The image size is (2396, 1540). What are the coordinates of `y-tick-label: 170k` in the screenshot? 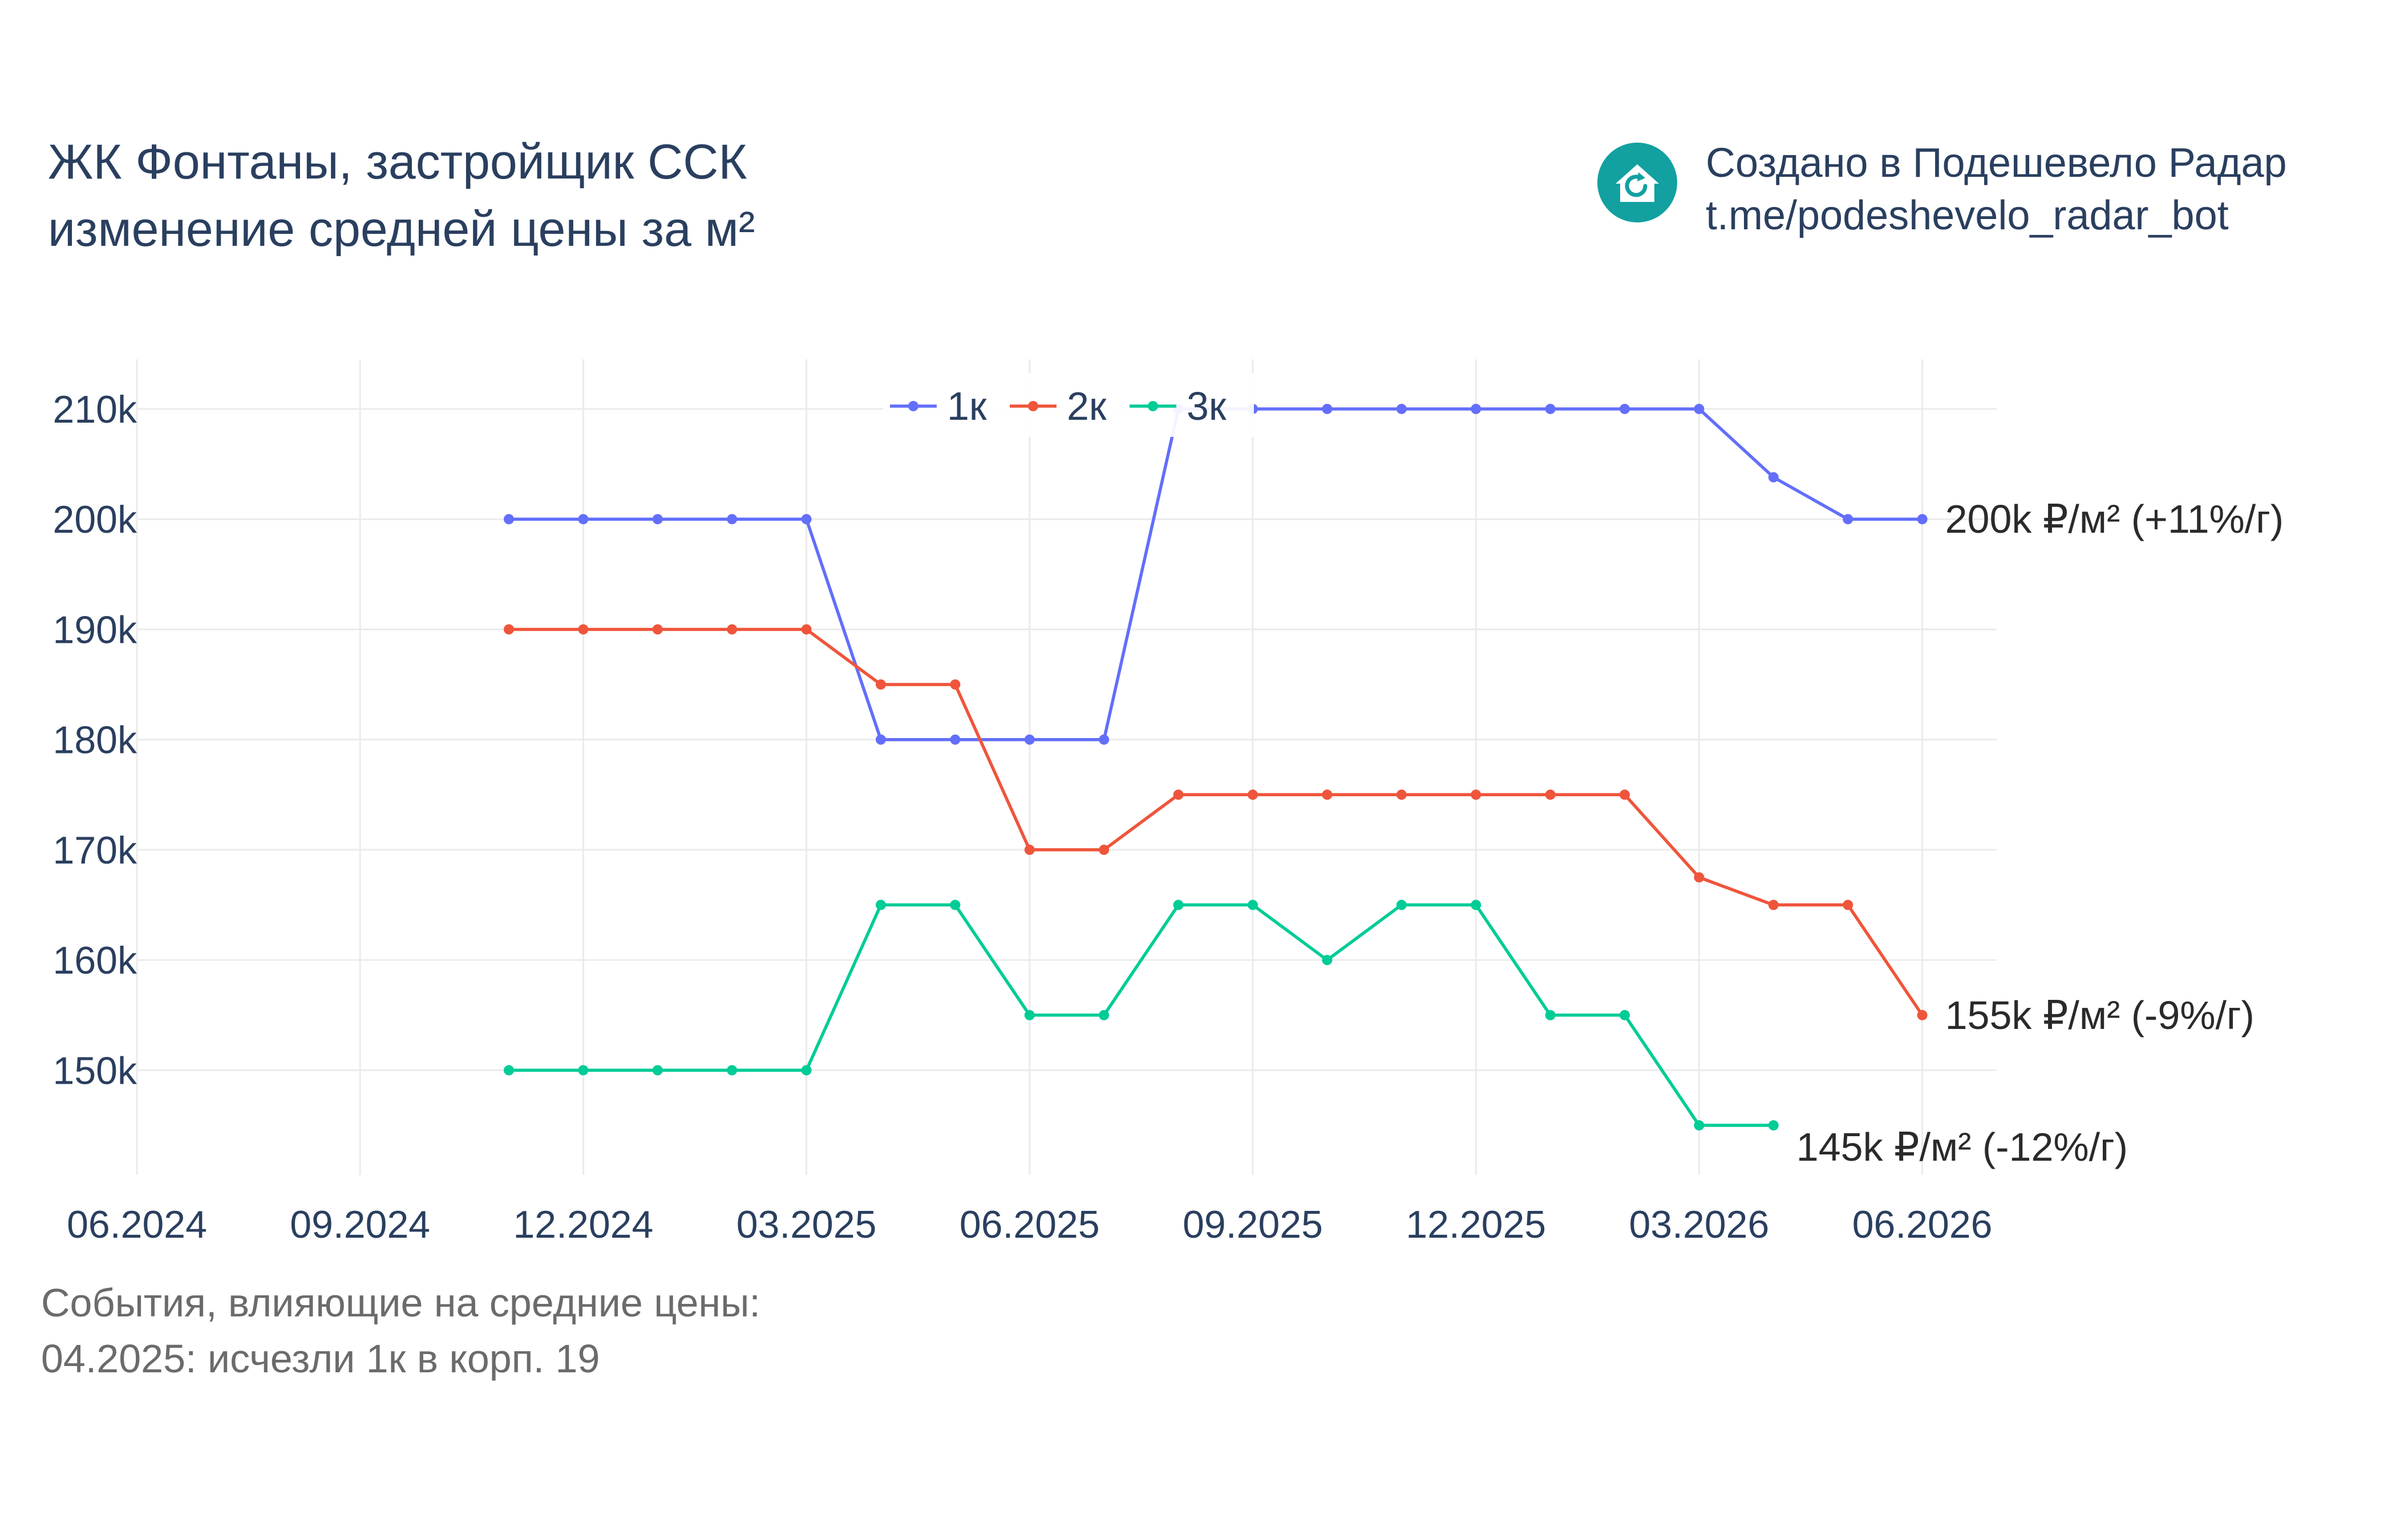 It's located at (95, 851).